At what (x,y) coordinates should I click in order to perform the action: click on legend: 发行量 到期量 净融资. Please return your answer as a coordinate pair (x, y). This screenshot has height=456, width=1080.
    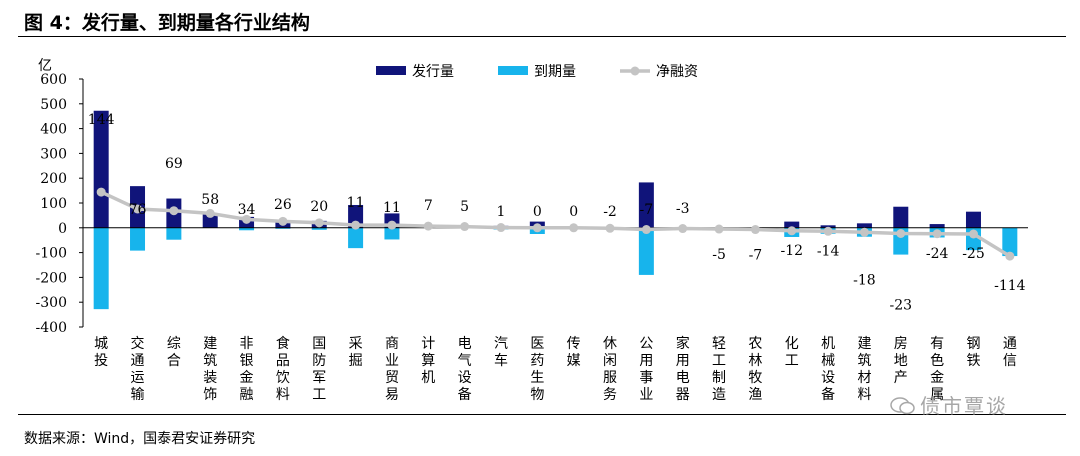
    Looking at the image, I should click on (537, 72).